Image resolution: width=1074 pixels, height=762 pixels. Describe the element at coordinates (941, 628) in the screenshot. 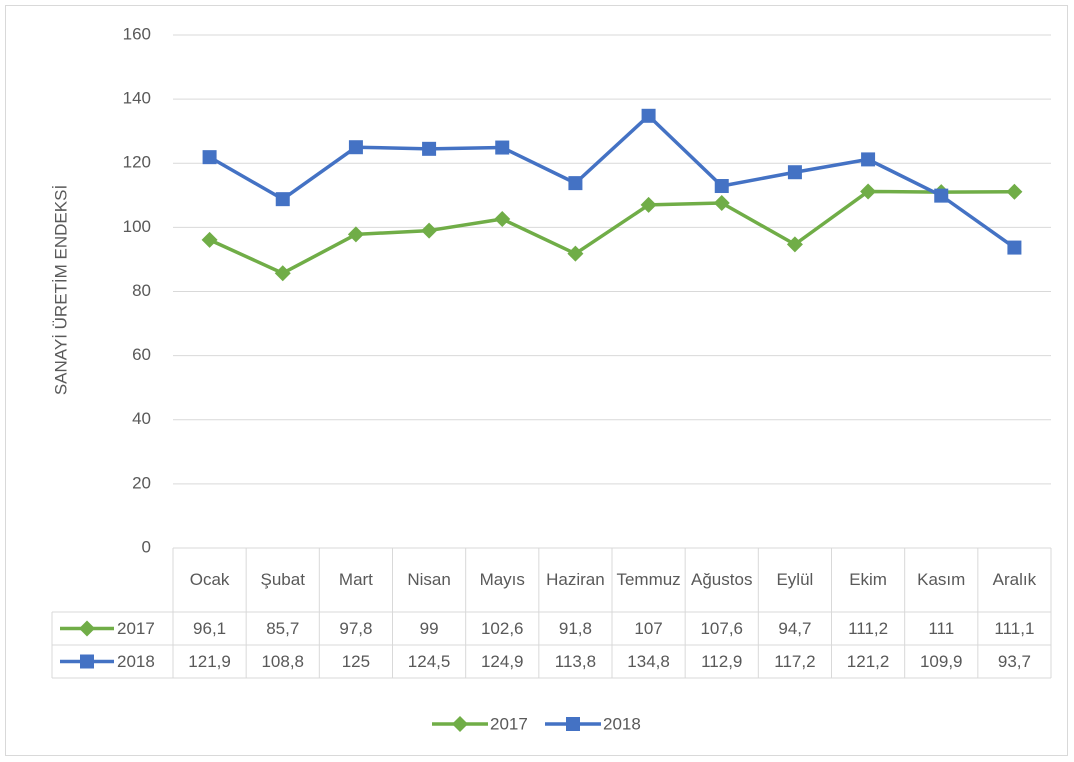

I see `table-value: 111` at that location.